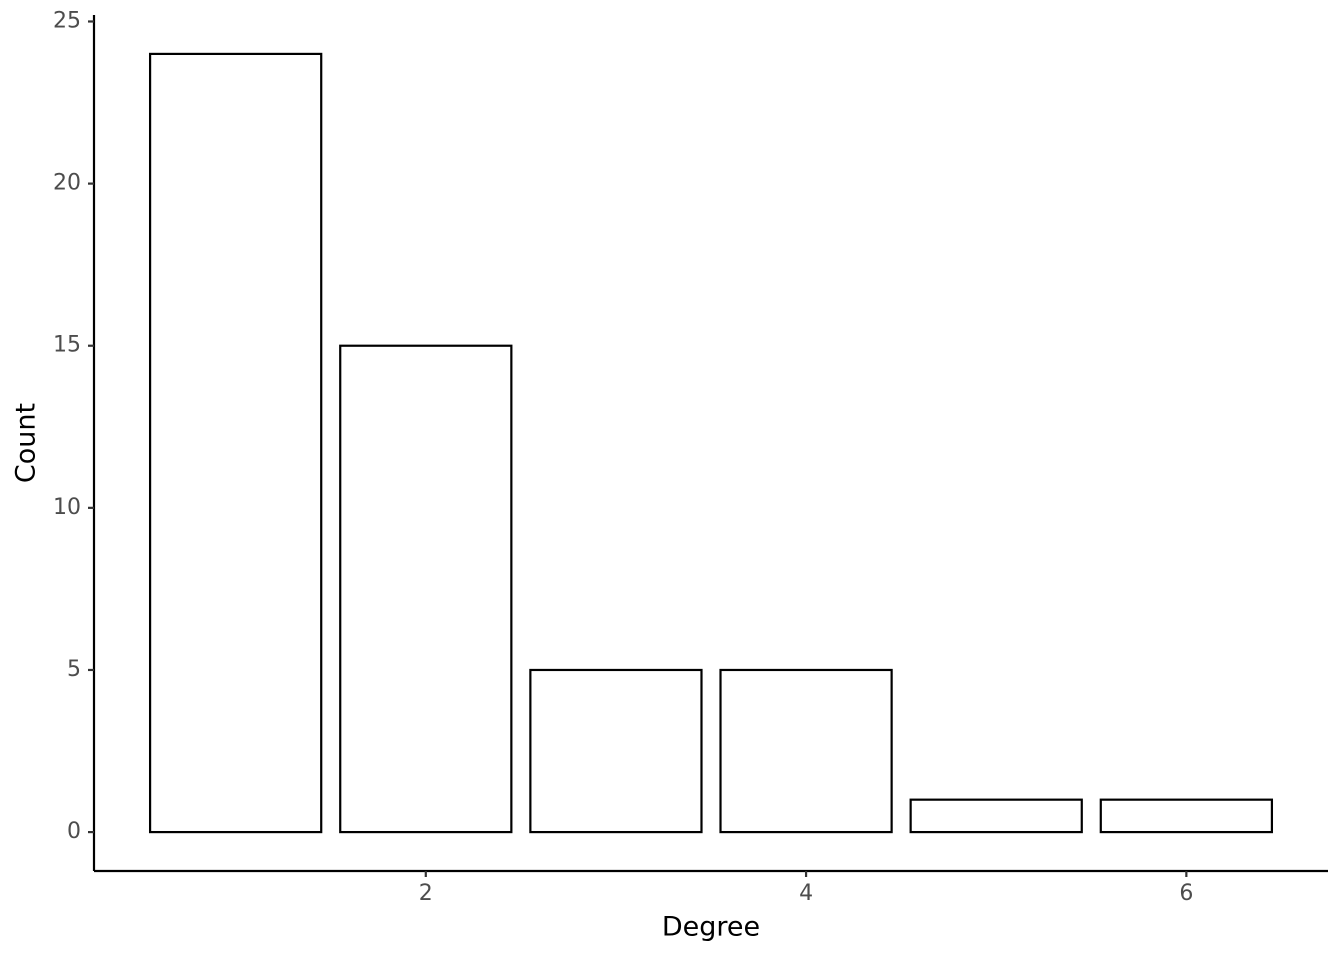 Image resolution: width=1344 pixels, height=960 pixels. I want to click on y-tick-label: 10, so click(67, 507).